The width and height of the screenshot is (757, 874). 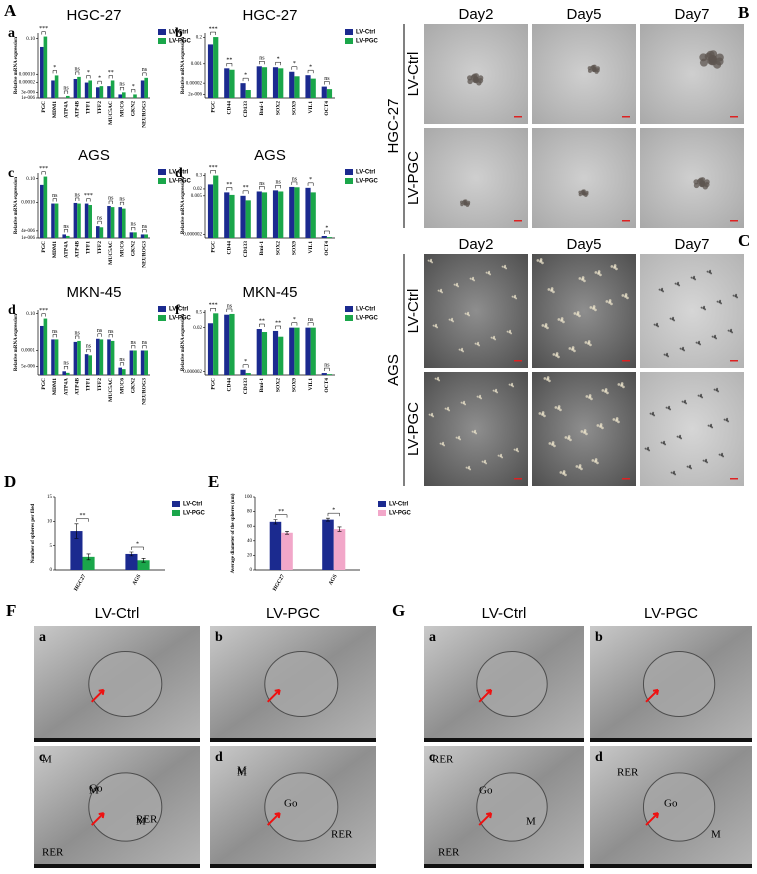 I want to click on subpanel-letter: a, so click(x=42, y=637).